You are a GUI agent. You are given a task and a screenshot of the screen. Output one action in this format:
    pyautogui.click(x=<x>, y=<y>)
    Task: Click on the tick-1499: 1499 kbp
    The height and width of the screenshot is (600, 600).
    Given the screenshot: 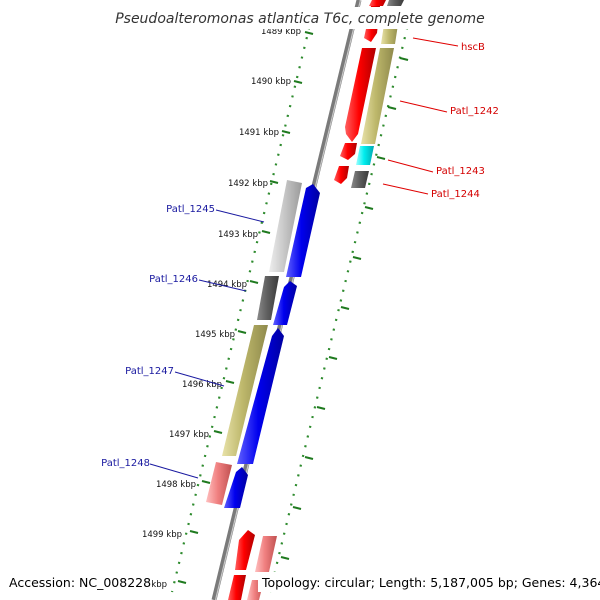 What is the action you would take?
    pyautogui.click(x=170, y=535)
    